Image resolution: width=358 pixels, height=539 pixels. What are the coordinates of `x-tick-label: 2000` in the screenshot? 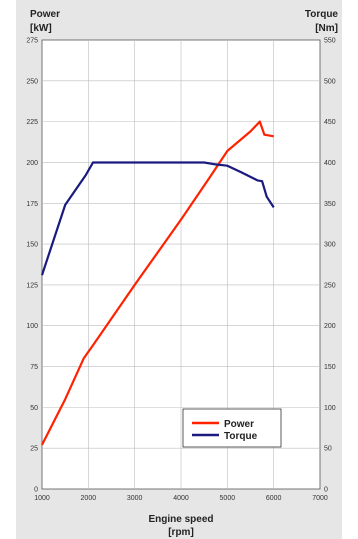 It's located at (89, 498).